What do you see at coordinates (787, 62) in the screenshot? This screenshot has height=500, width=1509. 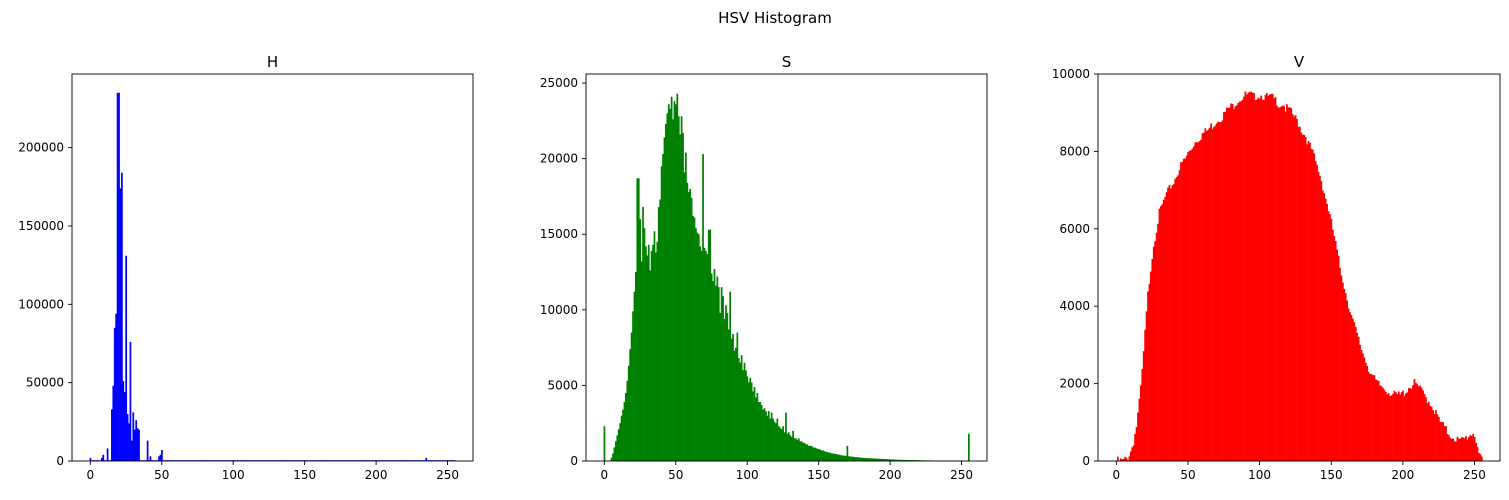 I see `axes-title-s: S` at bounding box center [787, 62].